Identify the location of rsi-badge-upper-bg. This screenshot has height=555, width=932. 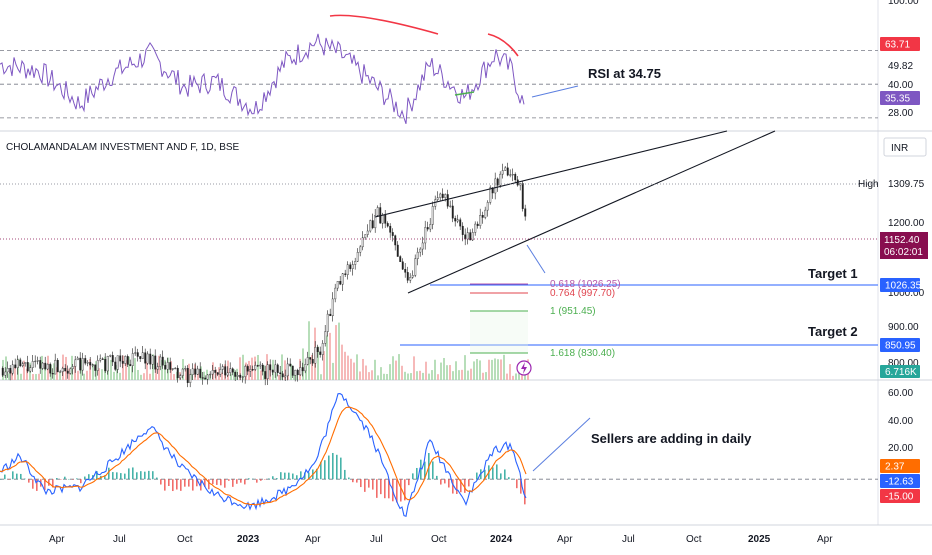
(900, 44).